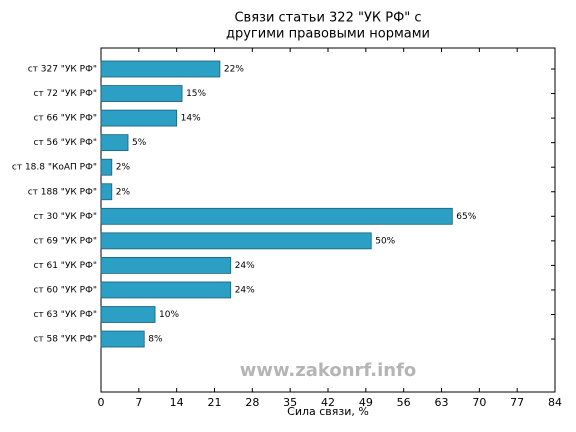  What do you see at coordinates (65, 340) in the screenshot?
I see `y-tick-label: ст 58 "УК РФ"` at bounding box center [65, 340].